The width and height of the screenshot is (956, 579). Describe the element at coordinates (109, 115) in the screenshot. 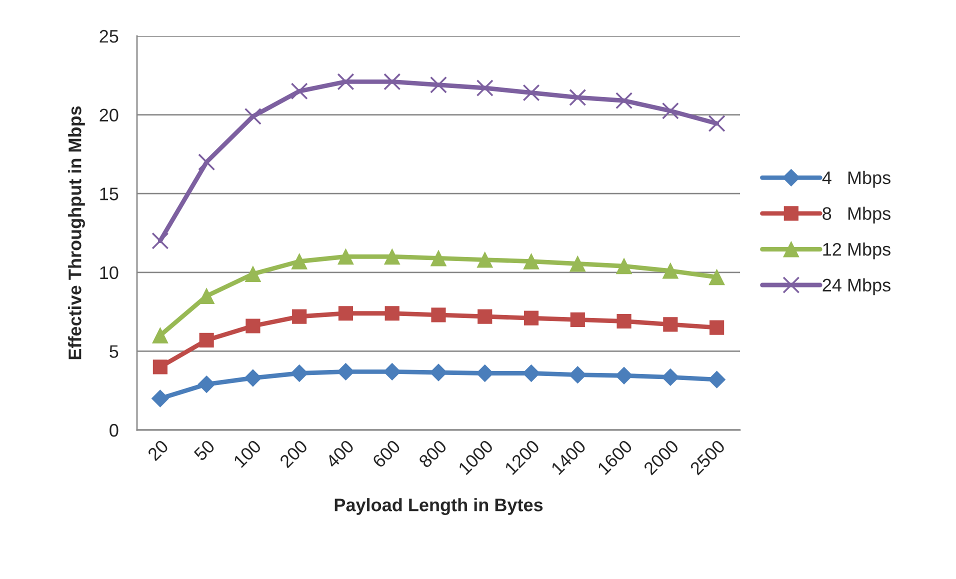

I see `y-tick-label: 20` at that location.